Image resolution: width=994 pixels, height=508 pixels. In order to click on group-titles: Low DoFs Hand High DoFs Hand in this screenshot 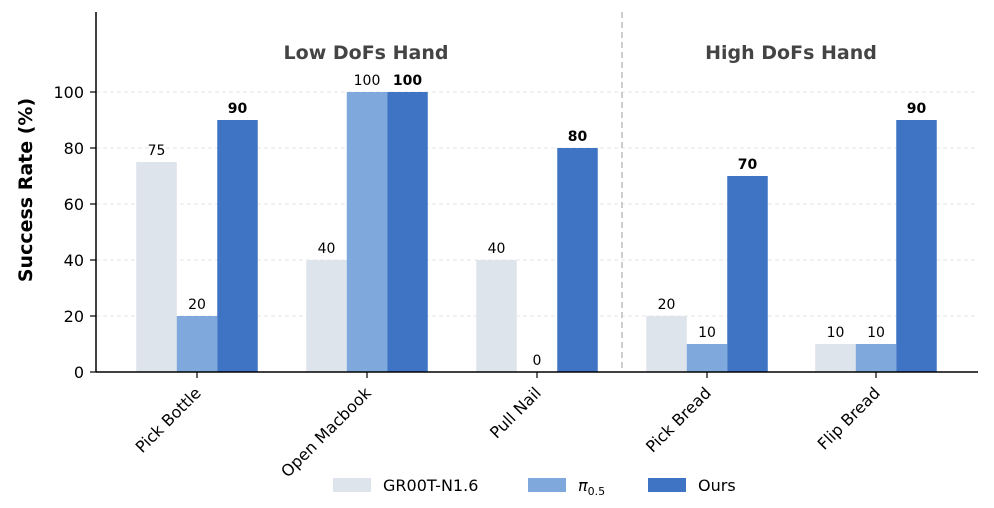, I will do `click(580, 53)`.